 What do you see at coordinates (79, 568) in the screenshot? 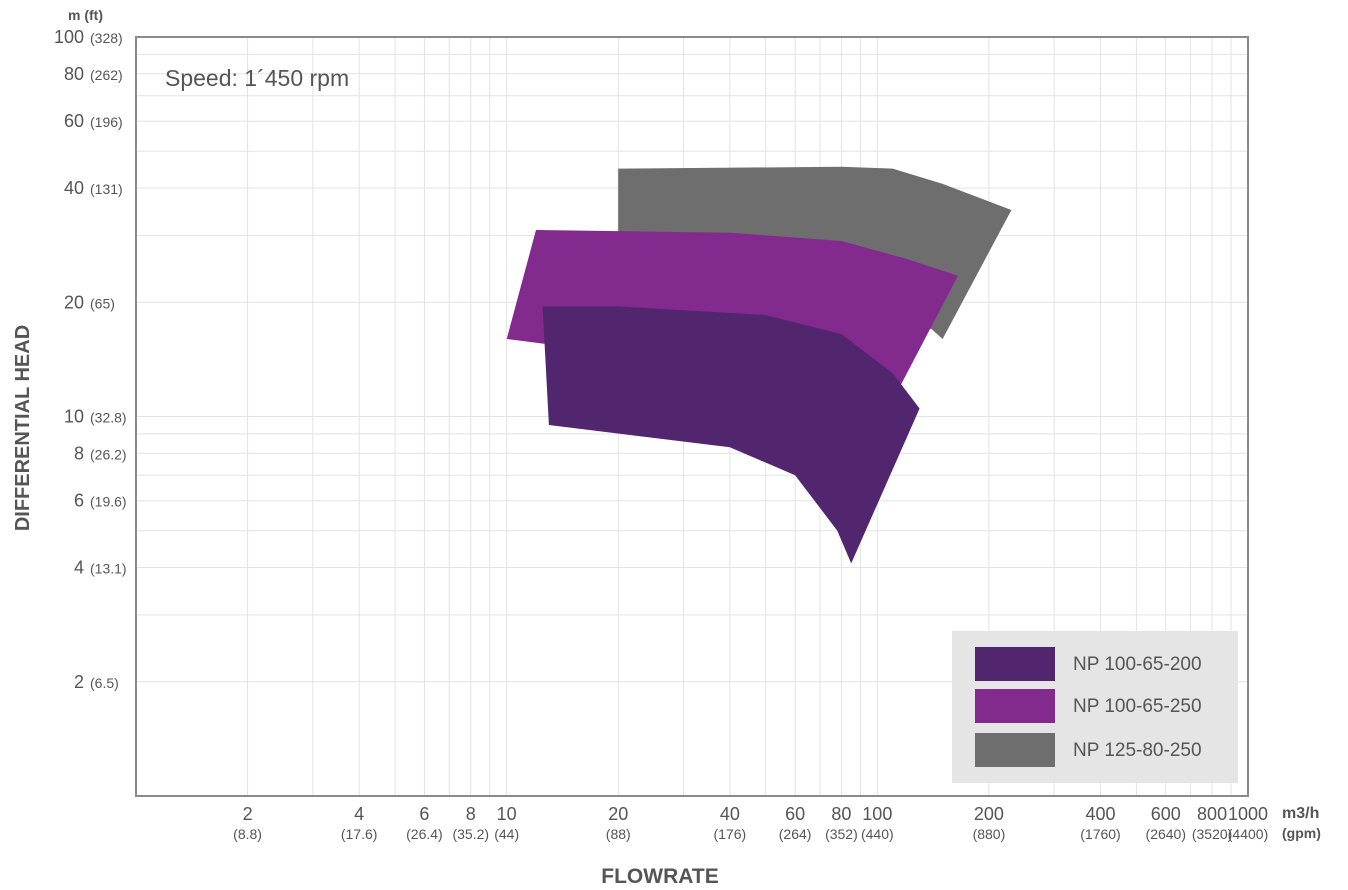
I see `y-tick-label: 4` at bounding box center [79, 568].